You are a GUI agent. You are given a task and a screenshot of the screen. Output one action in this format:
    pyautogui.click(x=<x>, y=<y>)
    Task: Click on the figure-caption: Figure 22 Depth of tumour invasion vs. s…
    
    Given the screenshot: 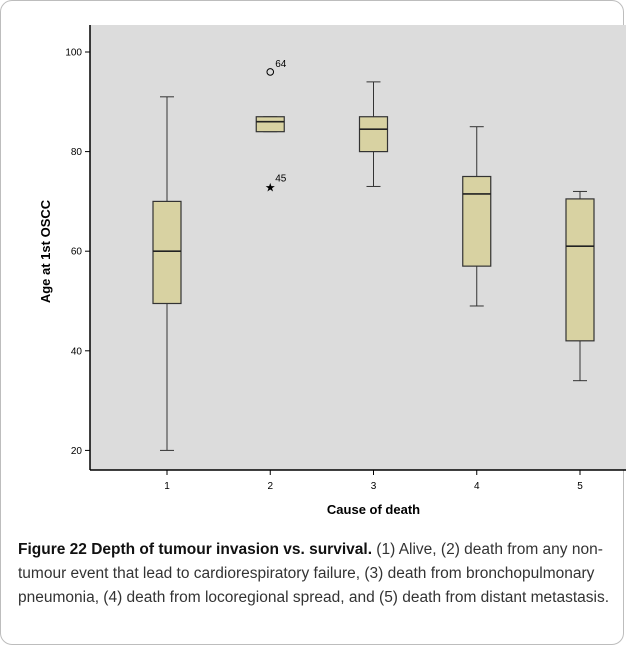 What is the action you would take?
    pyautogui.click(x=315, y=574)
    